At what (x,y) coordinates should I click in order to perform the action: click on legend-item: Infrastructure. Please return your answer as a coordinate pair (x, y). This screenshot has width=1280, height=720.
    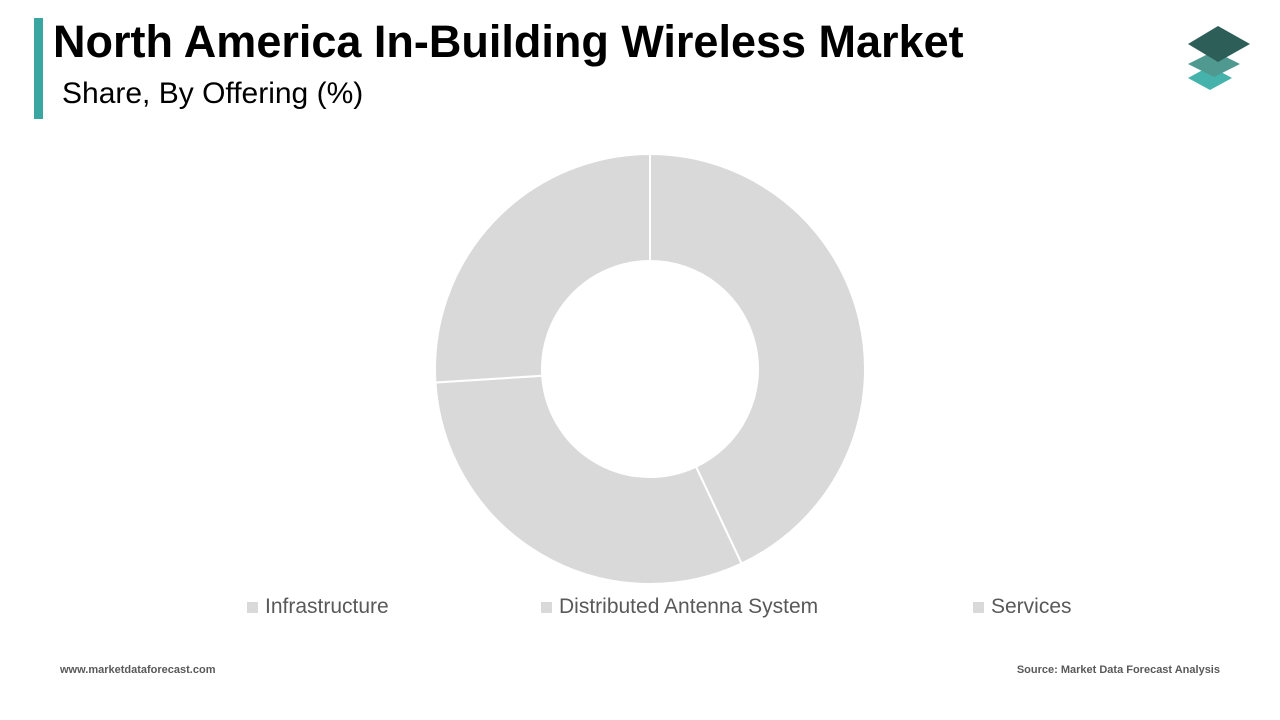
    Looking at the image, I should click on (318, 607).